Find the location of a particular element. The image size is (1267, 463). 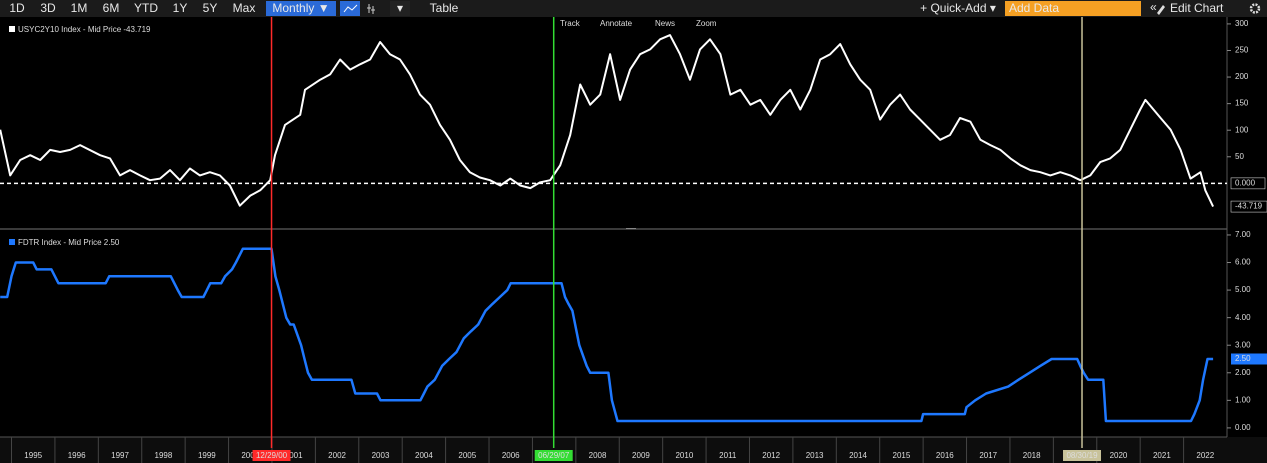

last-value-label: -43.719 is located at coordinates (1249, 206).